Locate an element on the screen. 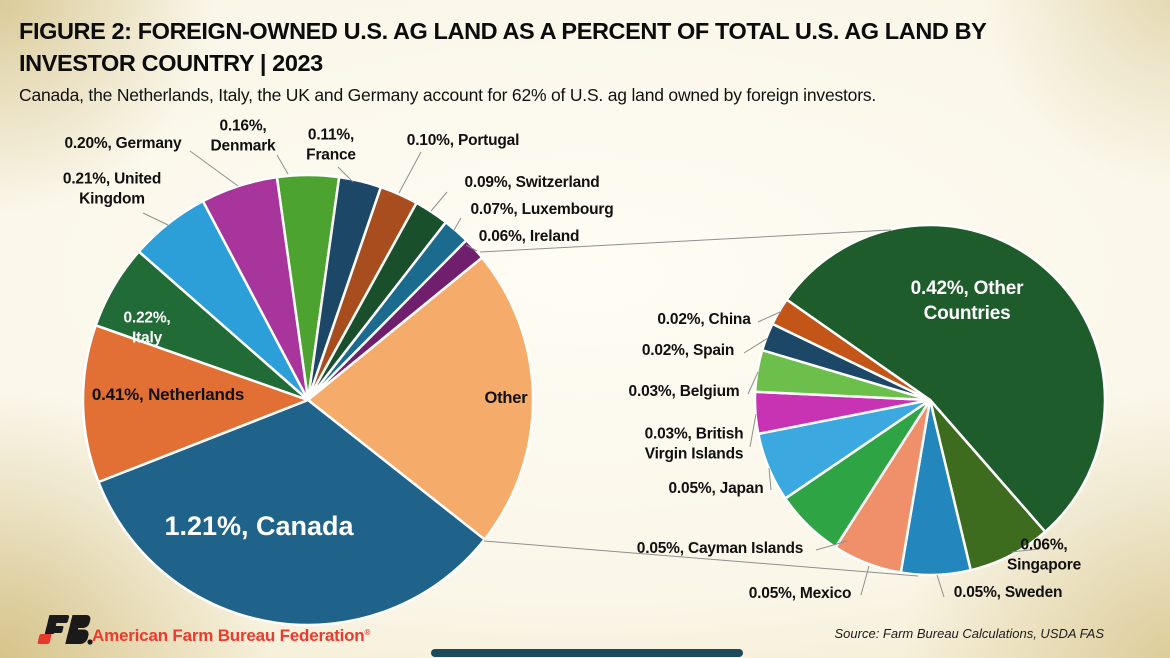 The image size is (1170, 658). leader-mexico is located at coordinates (865, 580).